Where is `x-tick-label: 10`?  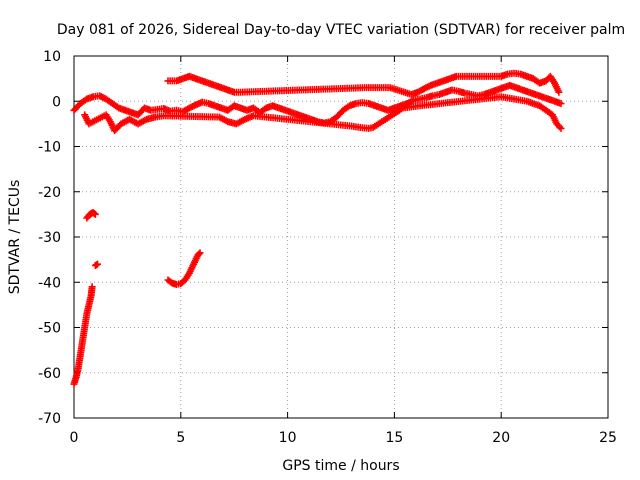
x-tick-label: 10 is located at coordinates (288, 438).